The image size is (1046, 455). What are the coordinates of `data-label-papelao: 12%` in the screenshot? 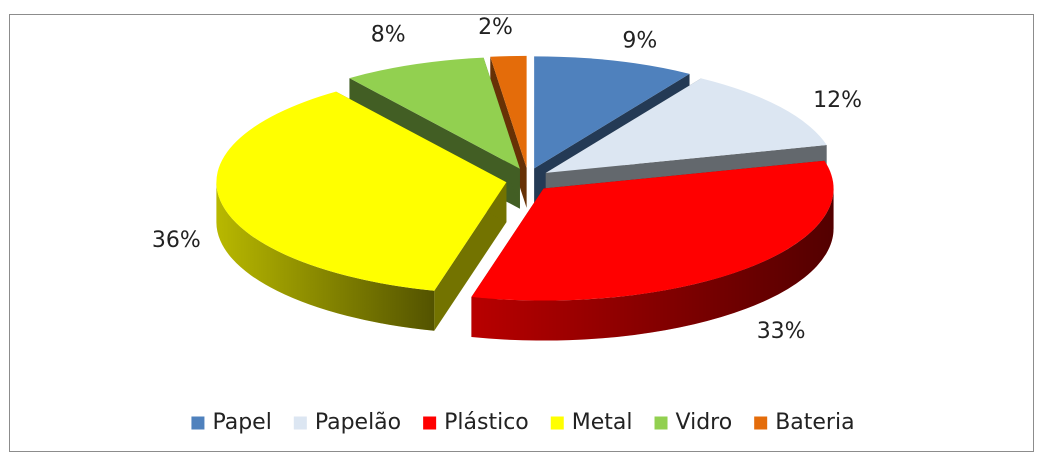 It's located at (837, 100).